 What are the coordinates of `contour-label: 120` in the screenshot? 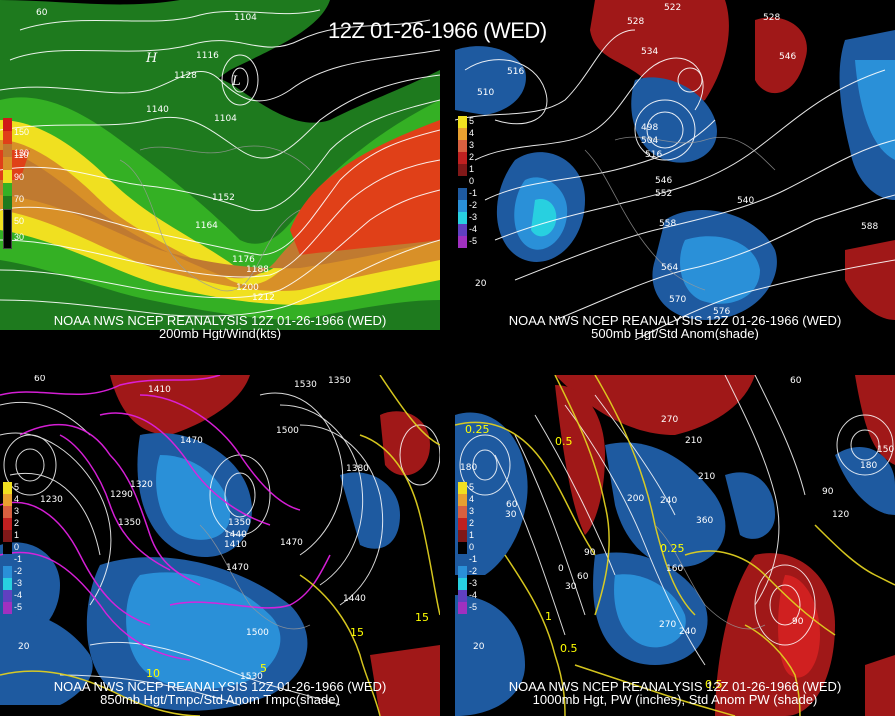 It's located at (840, 515).